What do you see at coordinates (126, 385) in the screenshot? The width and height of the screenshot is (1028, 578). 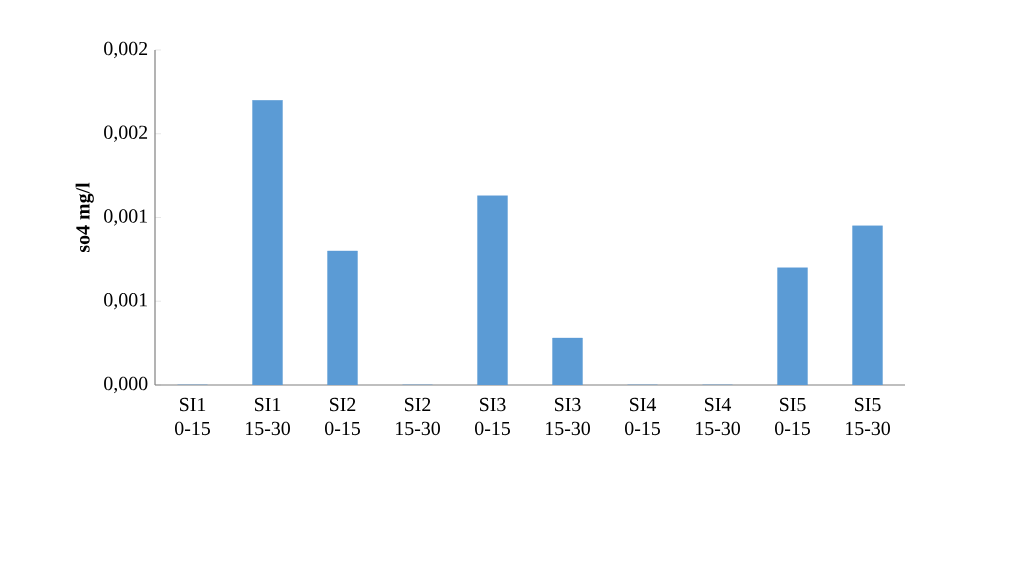 I see `y-tick-label: 0,000` at bounding box center [126, 385].